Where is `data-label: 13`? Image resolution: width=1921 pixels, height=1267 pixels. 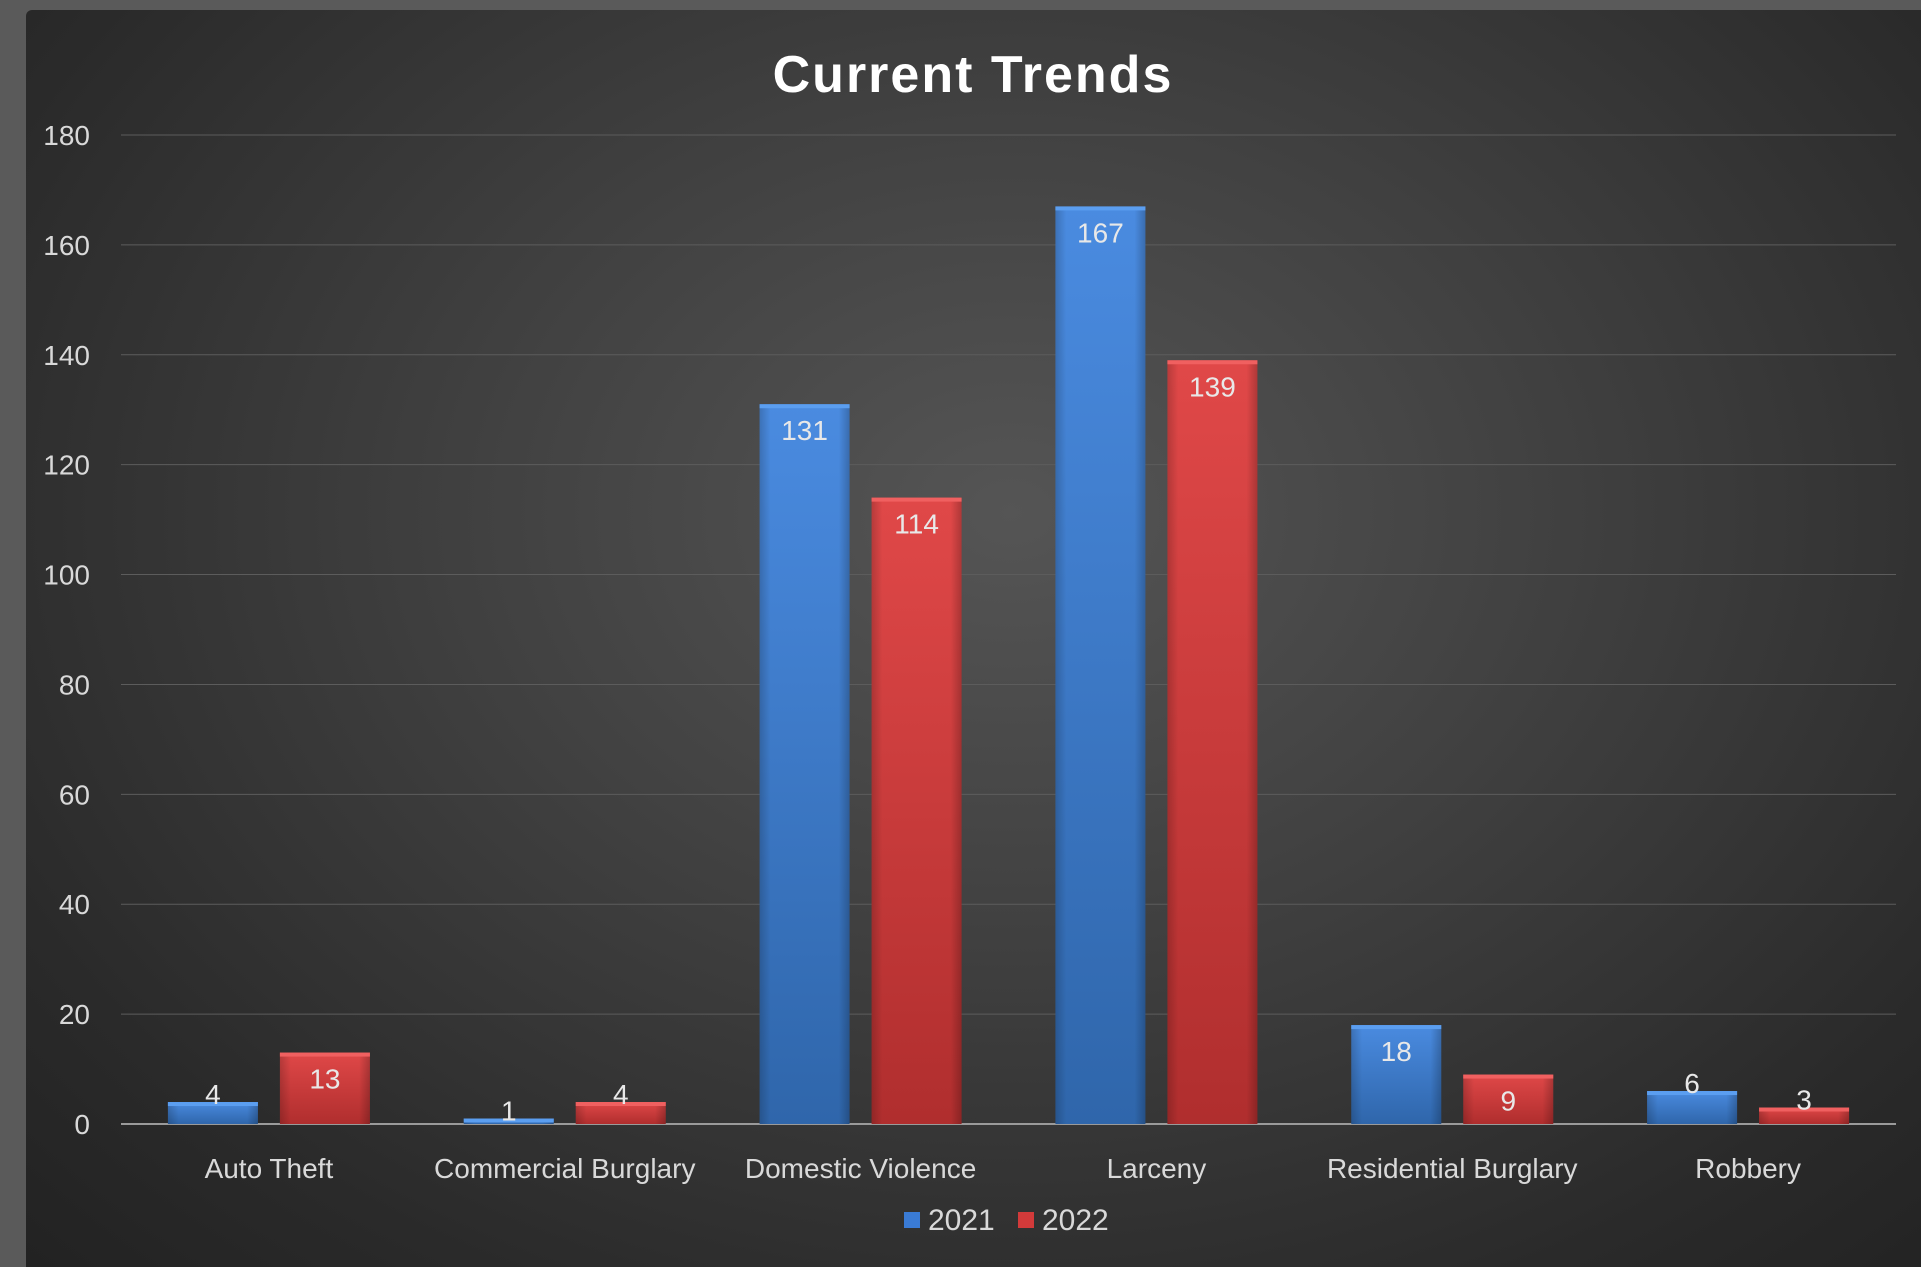 data-label: 13 is located at coordinates (324, 1079).